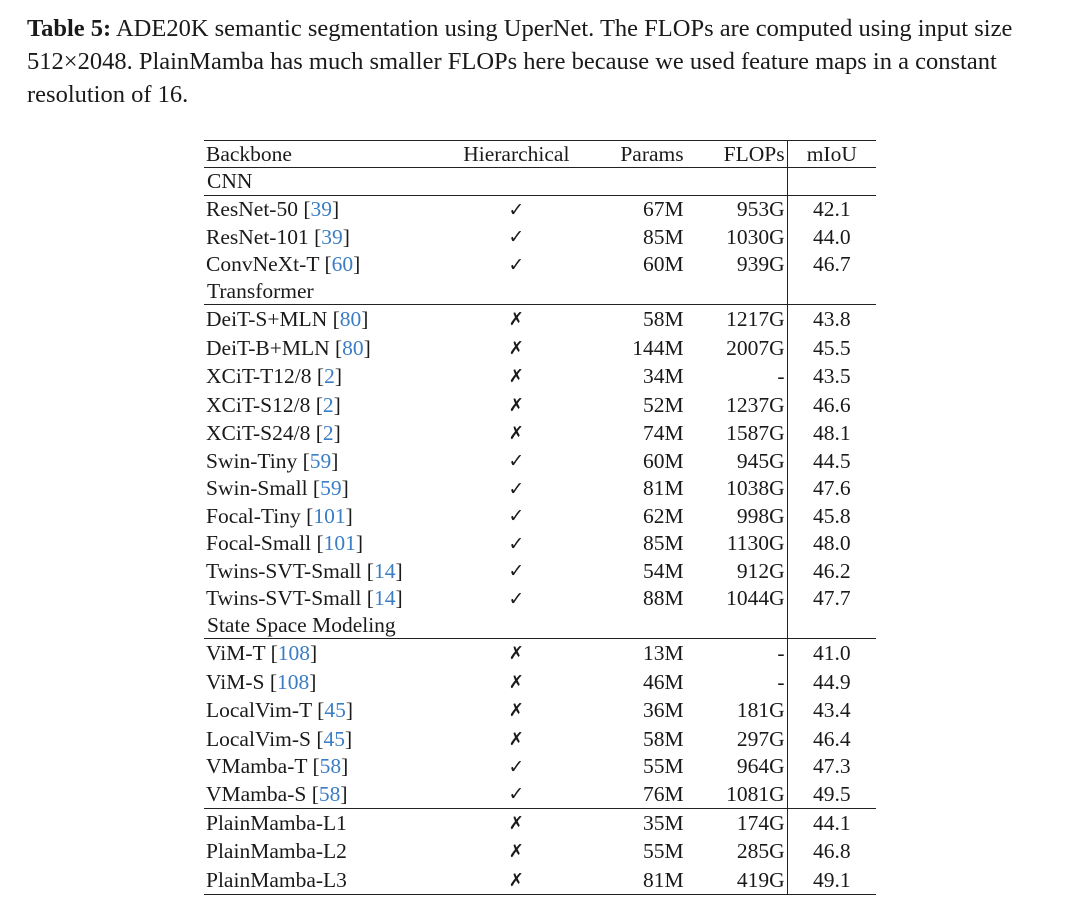 This screenshot has width=1080, height=904. I want to click on cell-backbone: ViM-S [108], so click(261, 681).